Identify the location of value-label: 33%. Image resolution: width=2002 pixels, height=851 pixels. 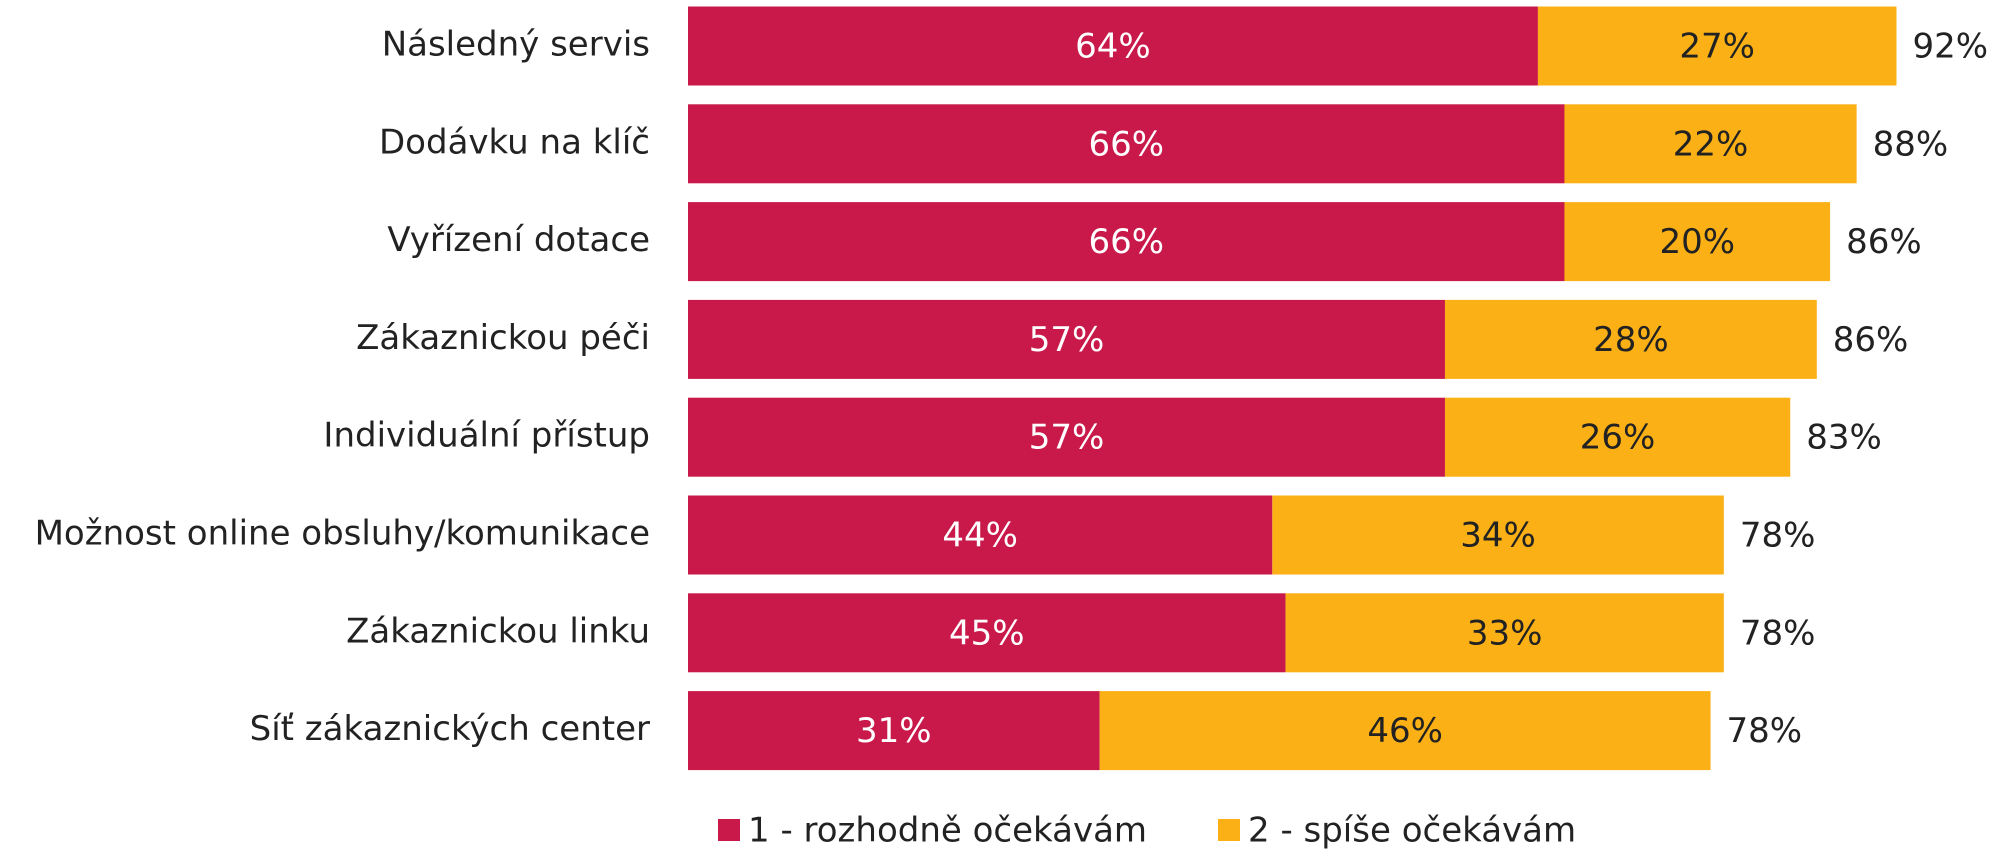
(1505, 633).